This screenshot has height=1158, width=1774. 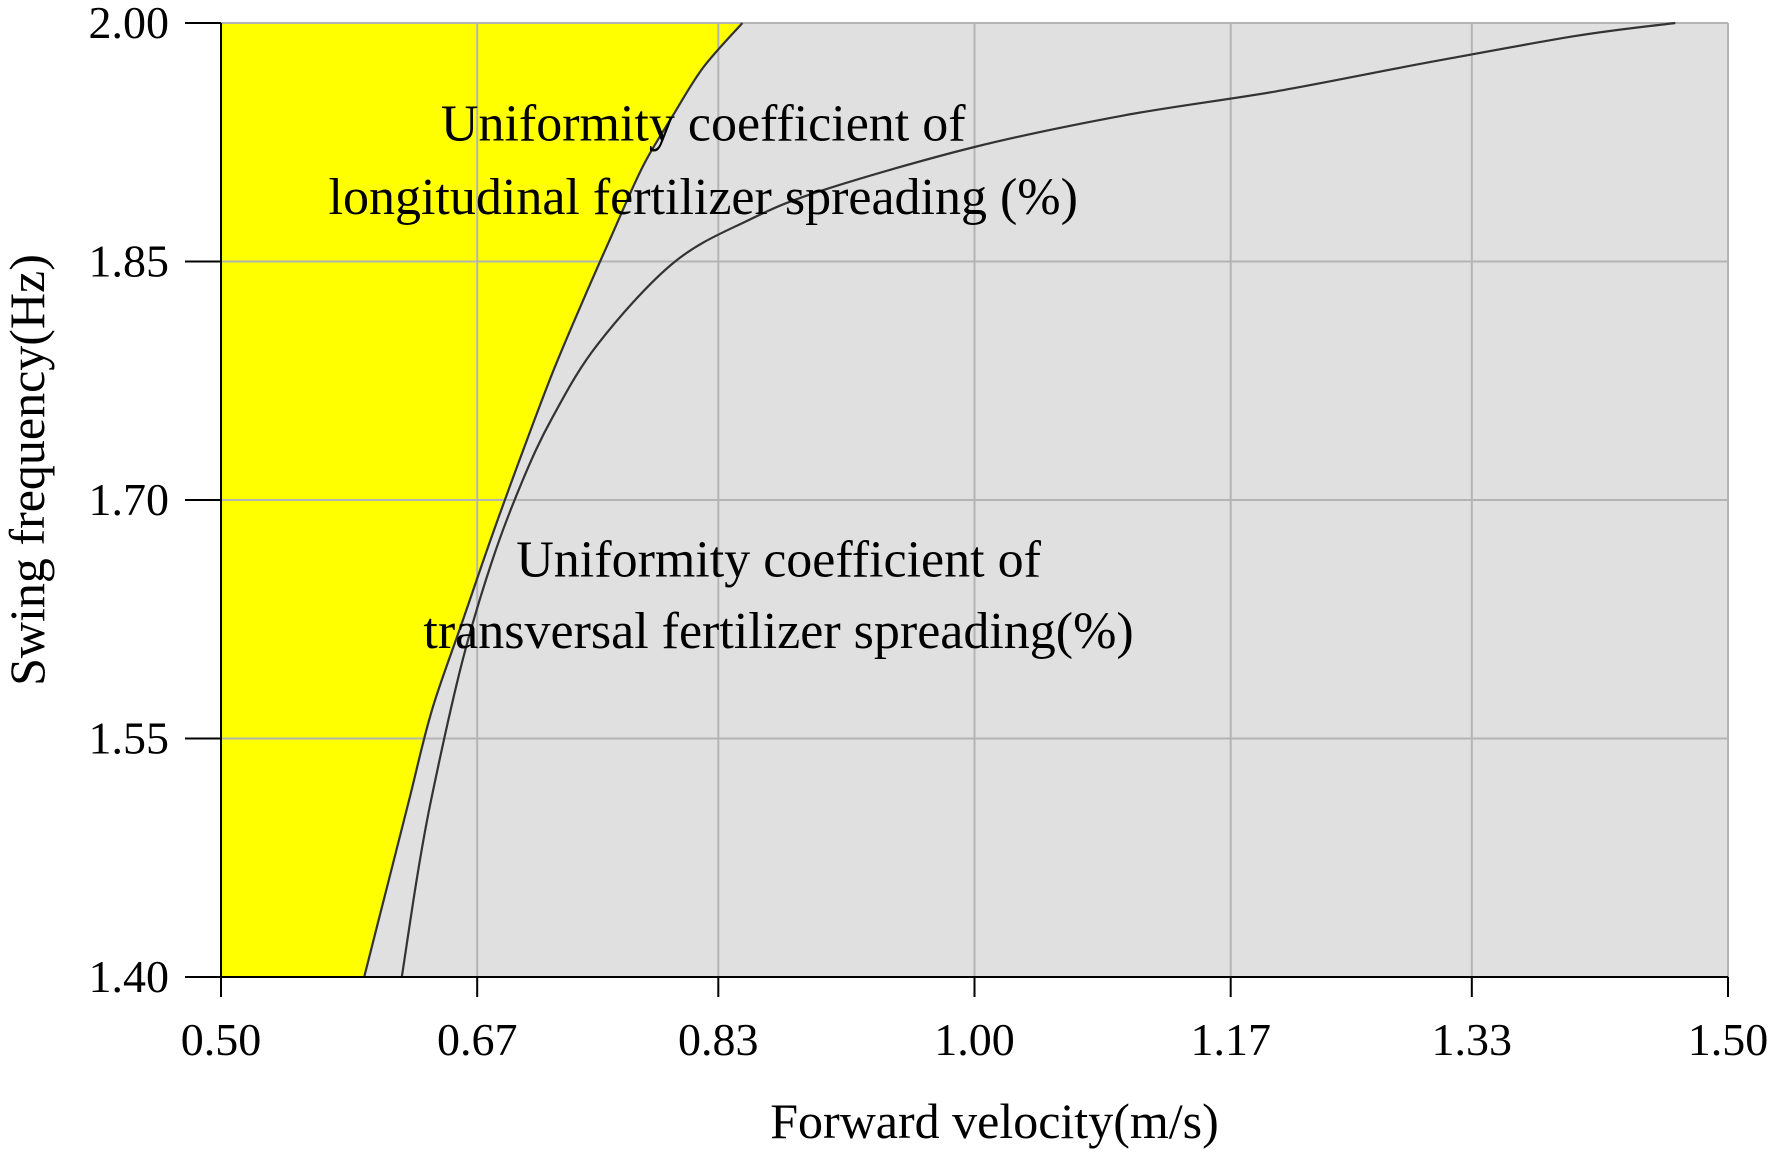 I want to click on x-tick-label: 1.33, so click(x=1472, y=1039).